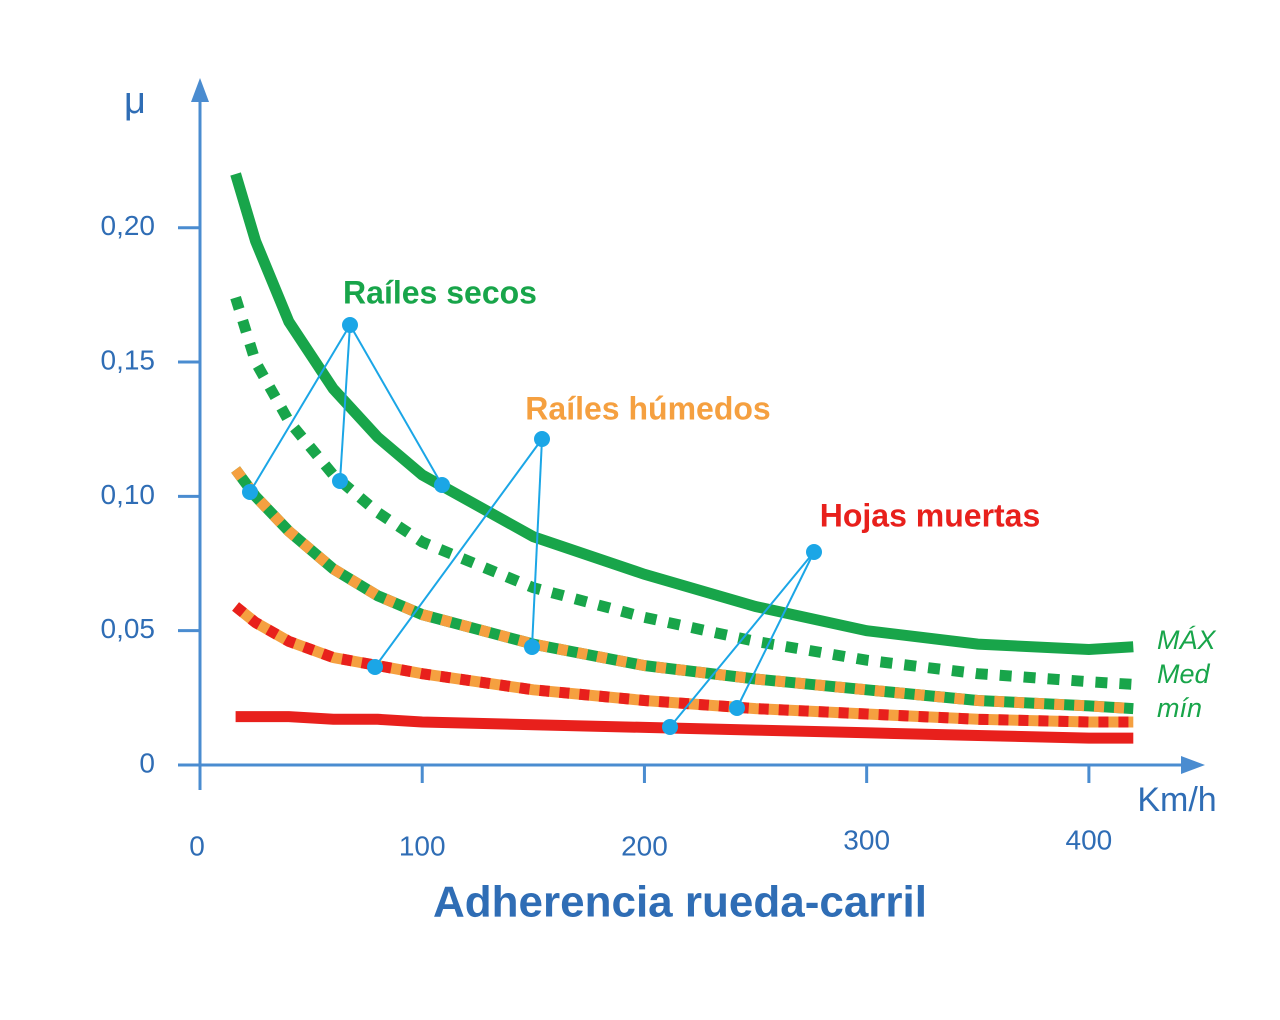 This screenshot has width=1280, height=1020. I want to click on x-axis-label: Km/h, so click(1176, 800).